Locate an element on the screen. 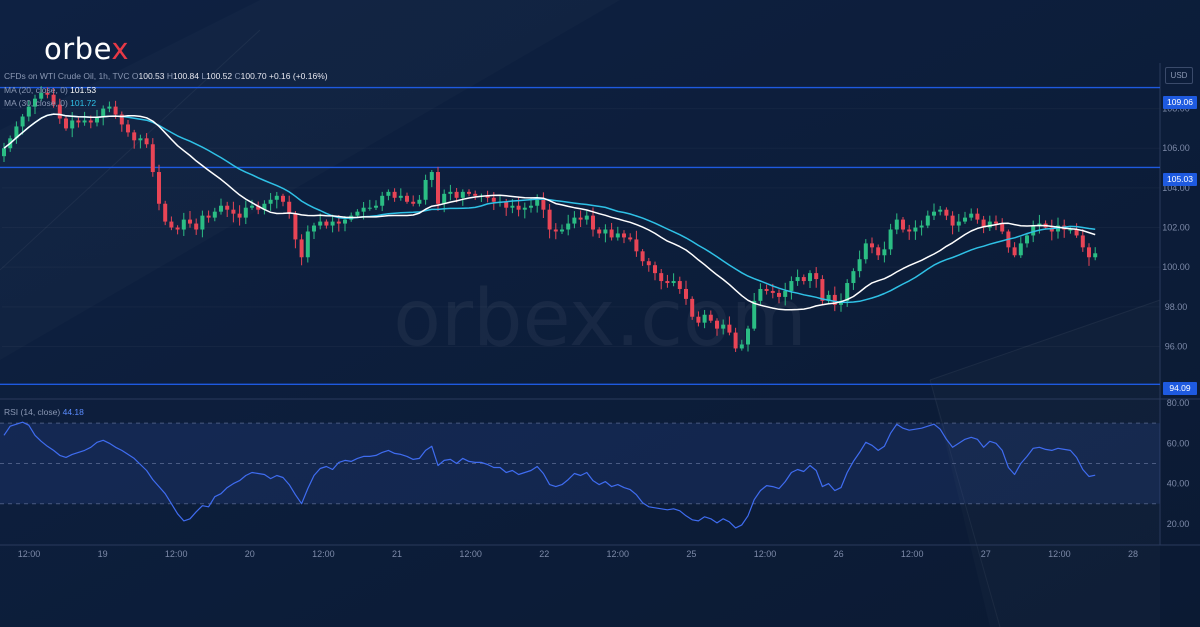 The width and height of the screenshot is (1200, 627). rsi-axis: 80.00 60.00 40.00 20.00 is located at coordinates (1178, 463).